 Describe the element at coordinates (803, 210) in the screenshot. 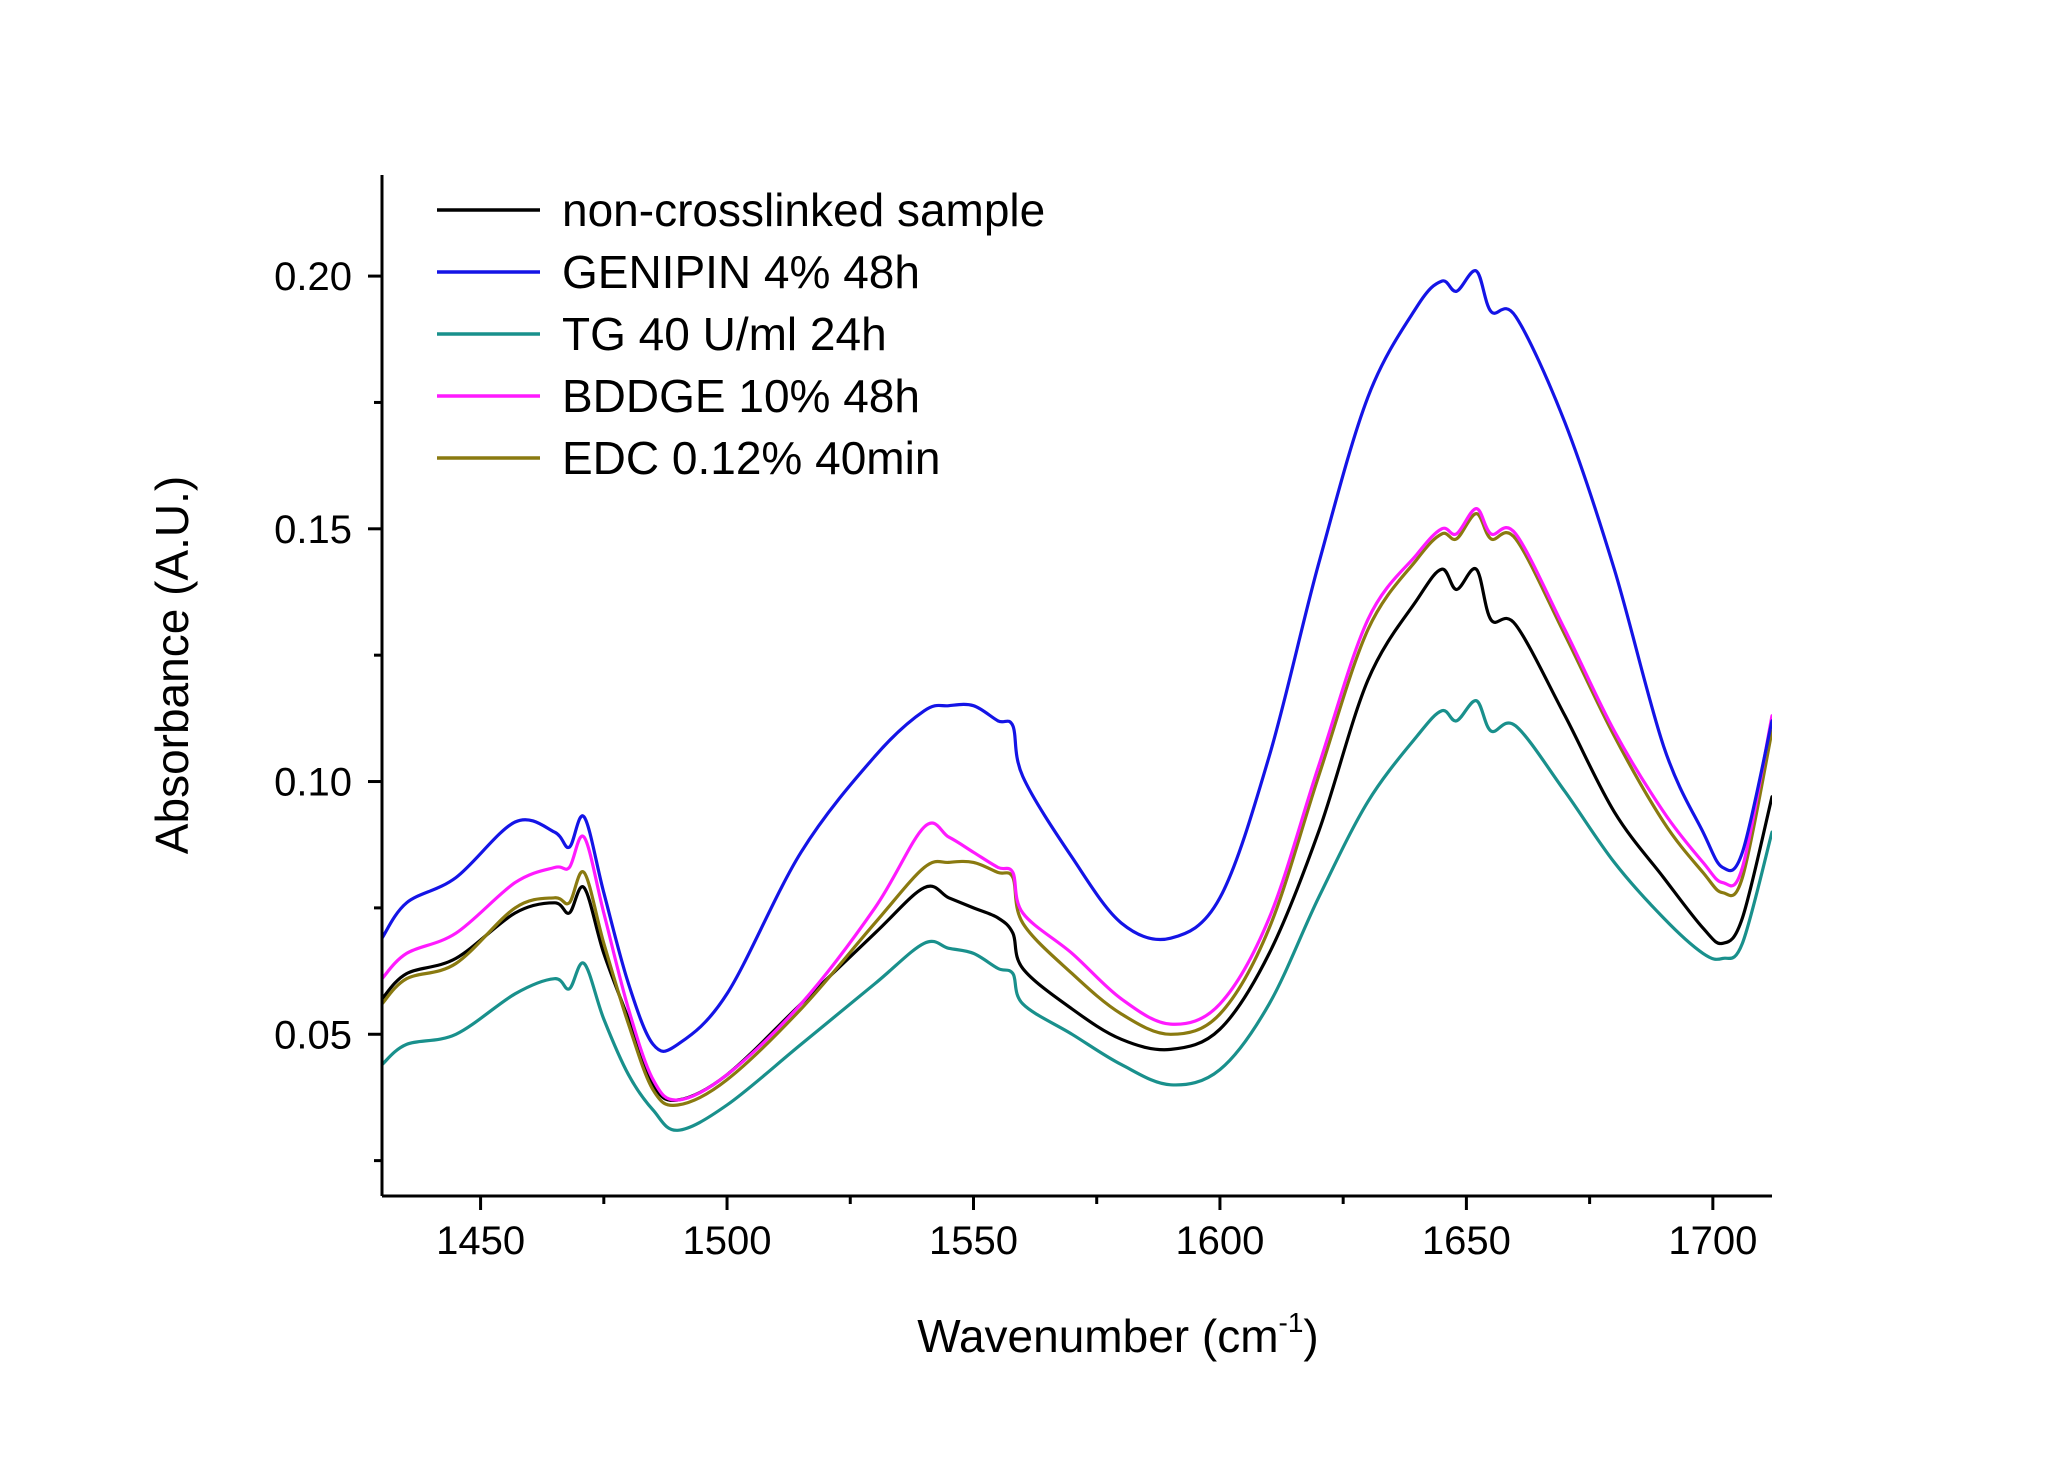

I see `legend-label: non-crosslinked sample` at that location.